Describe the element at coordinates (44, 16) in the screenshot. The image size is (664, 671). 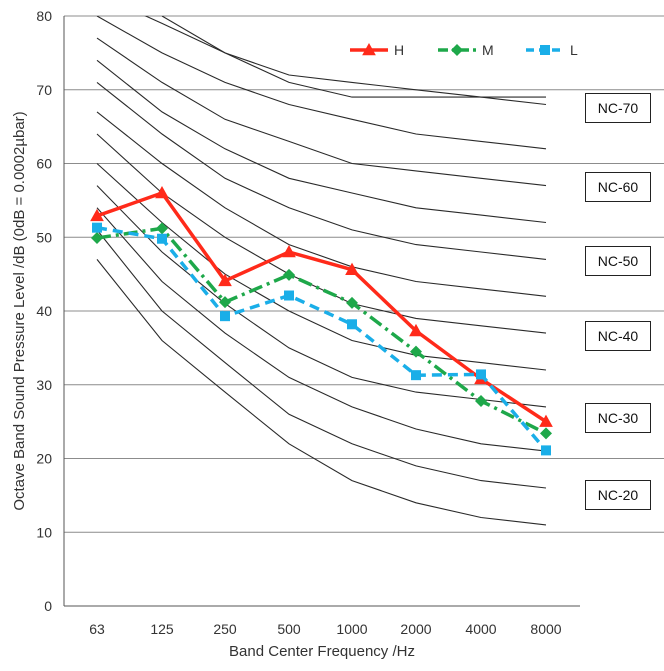
I see `y-tick-label: 80` at that location.